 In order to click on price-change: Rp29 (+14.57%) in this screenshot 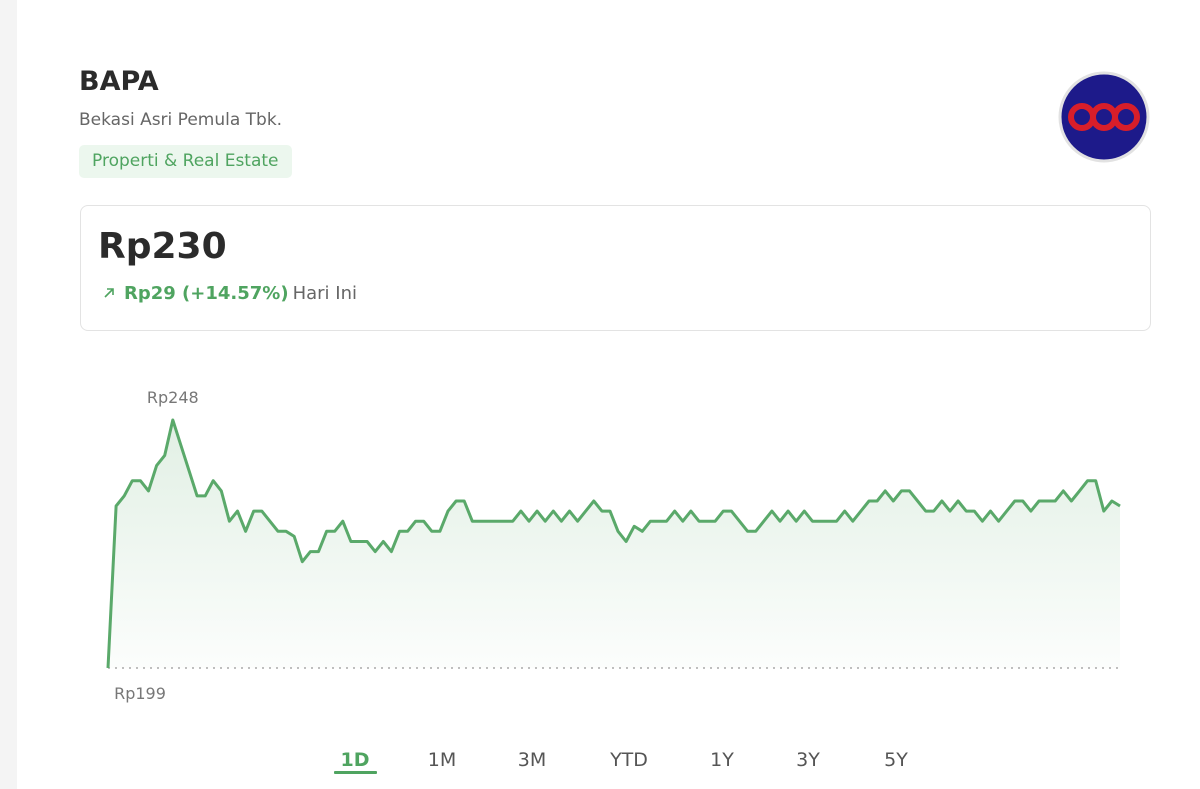, I will do `click(206, 293)`.